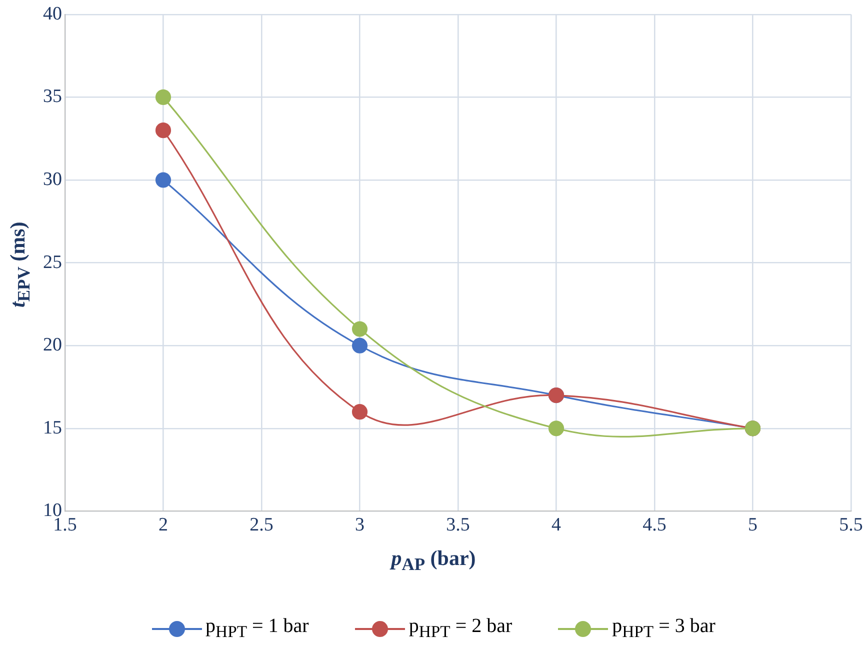 Image resolution: width=867 pixels, height=648 pixels. I want to click on x-tick-label: 5.5, so click(851, 525).